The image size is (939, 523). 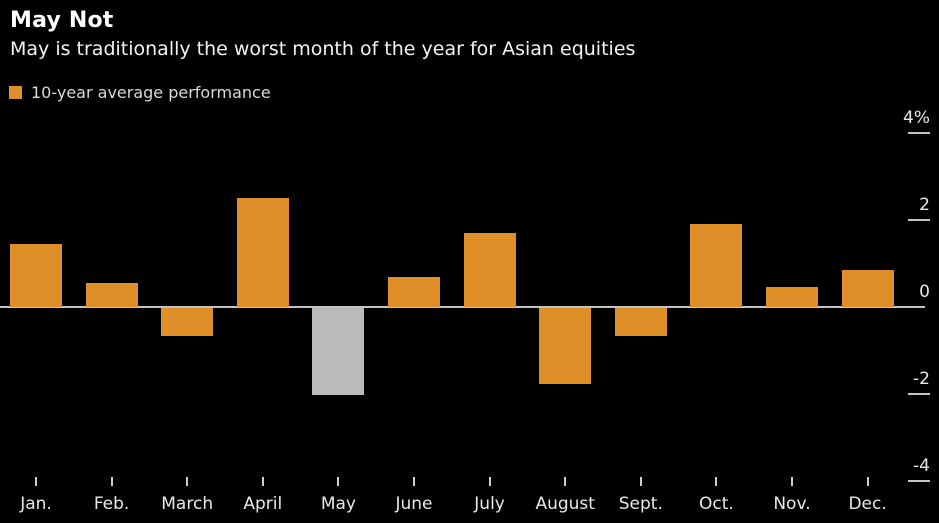 I want to click on y-axis-label: 0, so click(x=924, y=292).